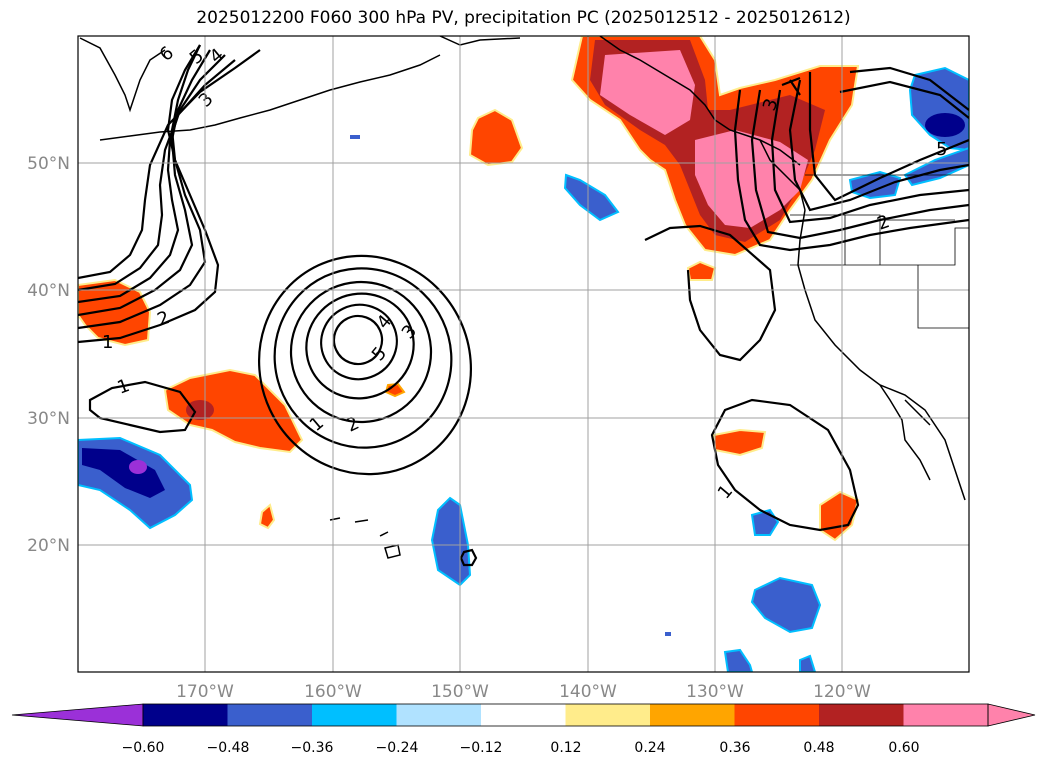 This screenshot has height=765, width=1047. What do you see at coordinates (122, 75) in the screenshot?
I see `coastline-kamchatka` at bounding box center [122, 75].